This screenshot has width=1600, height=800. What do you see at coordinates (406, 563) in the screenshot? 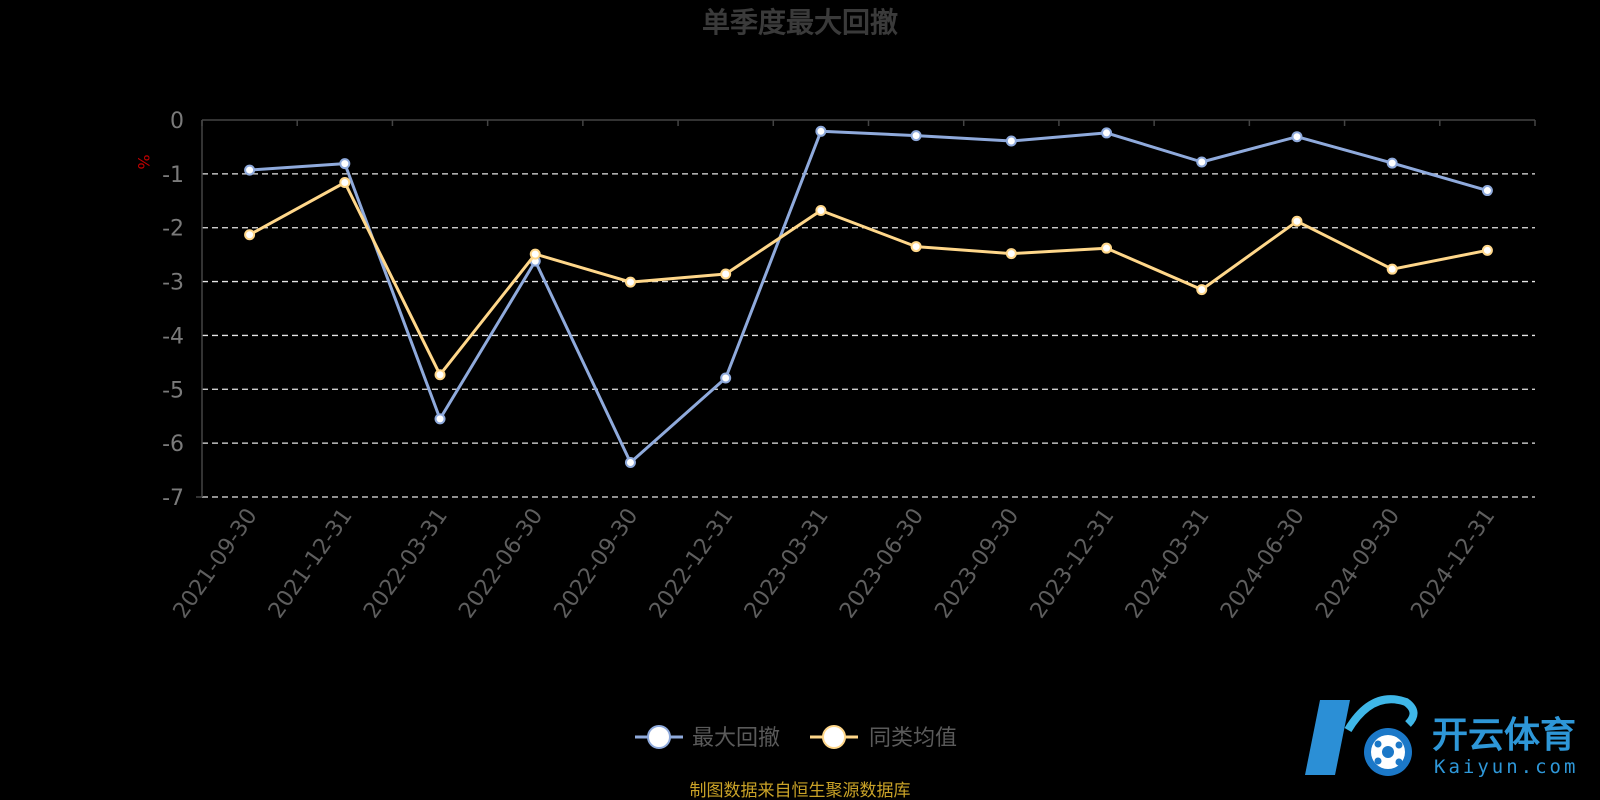
I see `x-tick-label: 2022-03-31` at bounding box center [406, 563].